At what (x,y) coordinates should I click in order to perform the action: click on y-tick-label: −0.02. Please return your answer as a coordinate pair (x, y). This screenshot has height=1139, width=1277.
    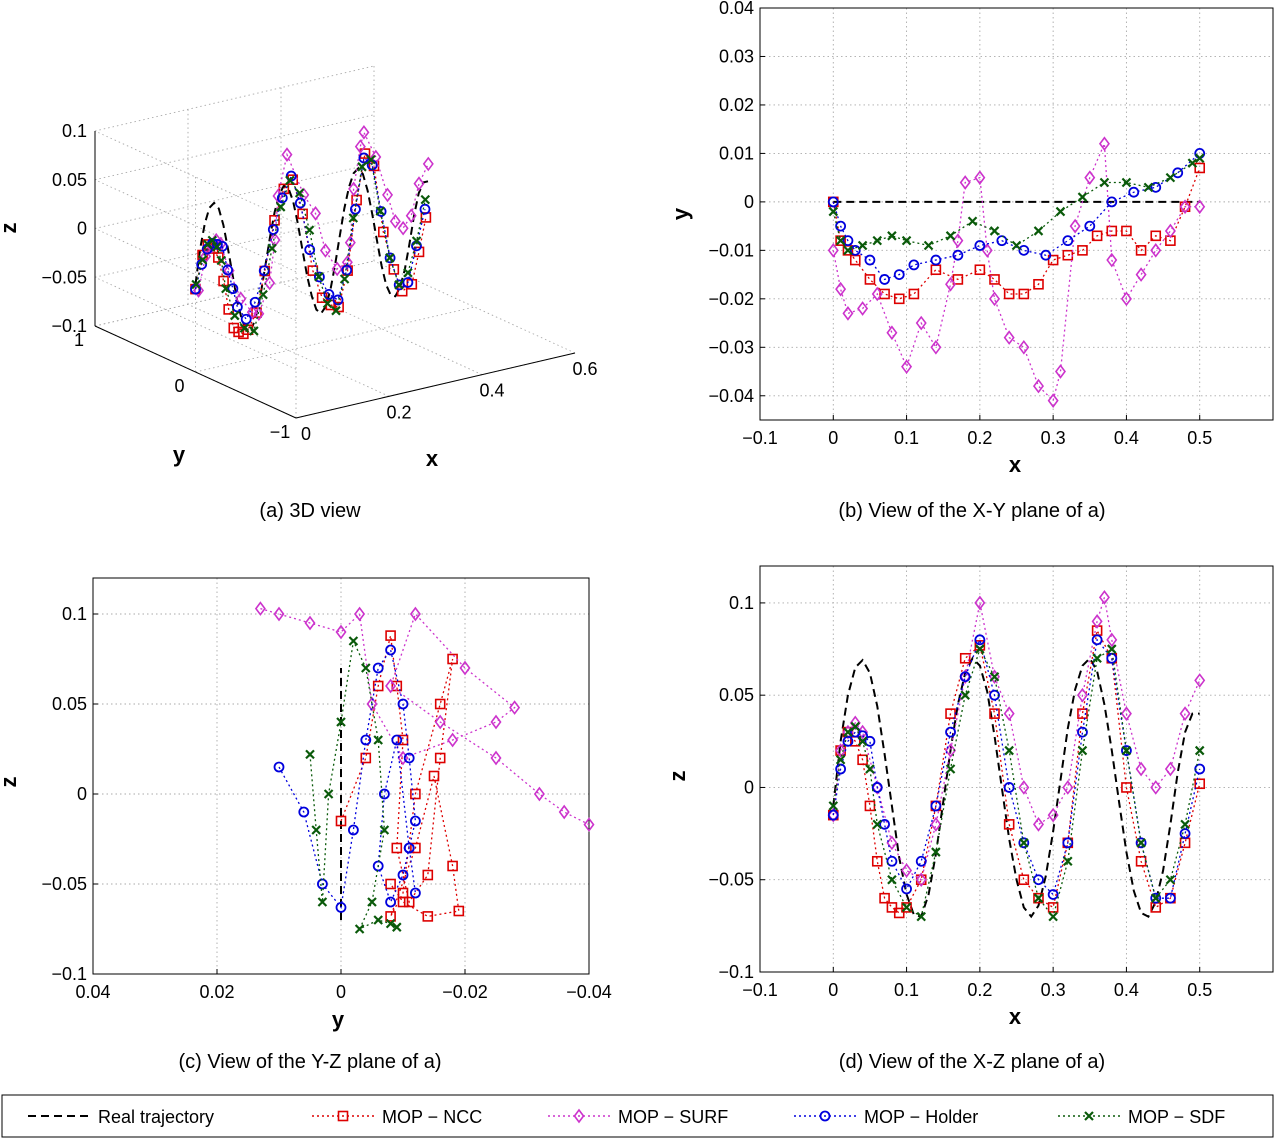
    Looking at the image, I should click on (731, 299).